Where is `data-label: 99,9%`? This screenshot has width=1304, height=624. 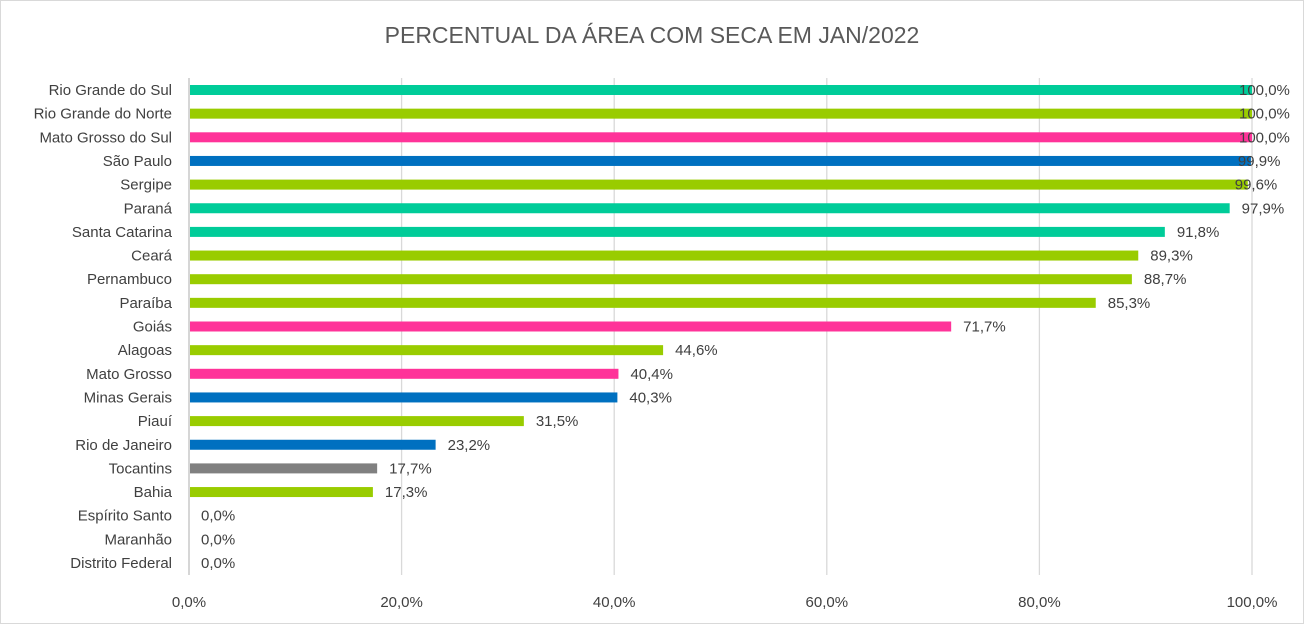 data-label: 99,9% is located at coordinates (1259, 161).